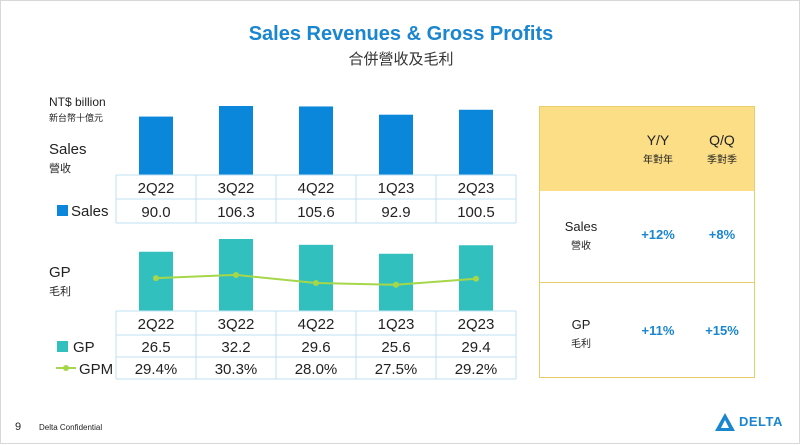 This screenshot has width=800, height=445. What do you see at coordinates (581, 246) in the screenshot?
I see `row-sales-label-zh: 營收` at bounding box center [581, 246].